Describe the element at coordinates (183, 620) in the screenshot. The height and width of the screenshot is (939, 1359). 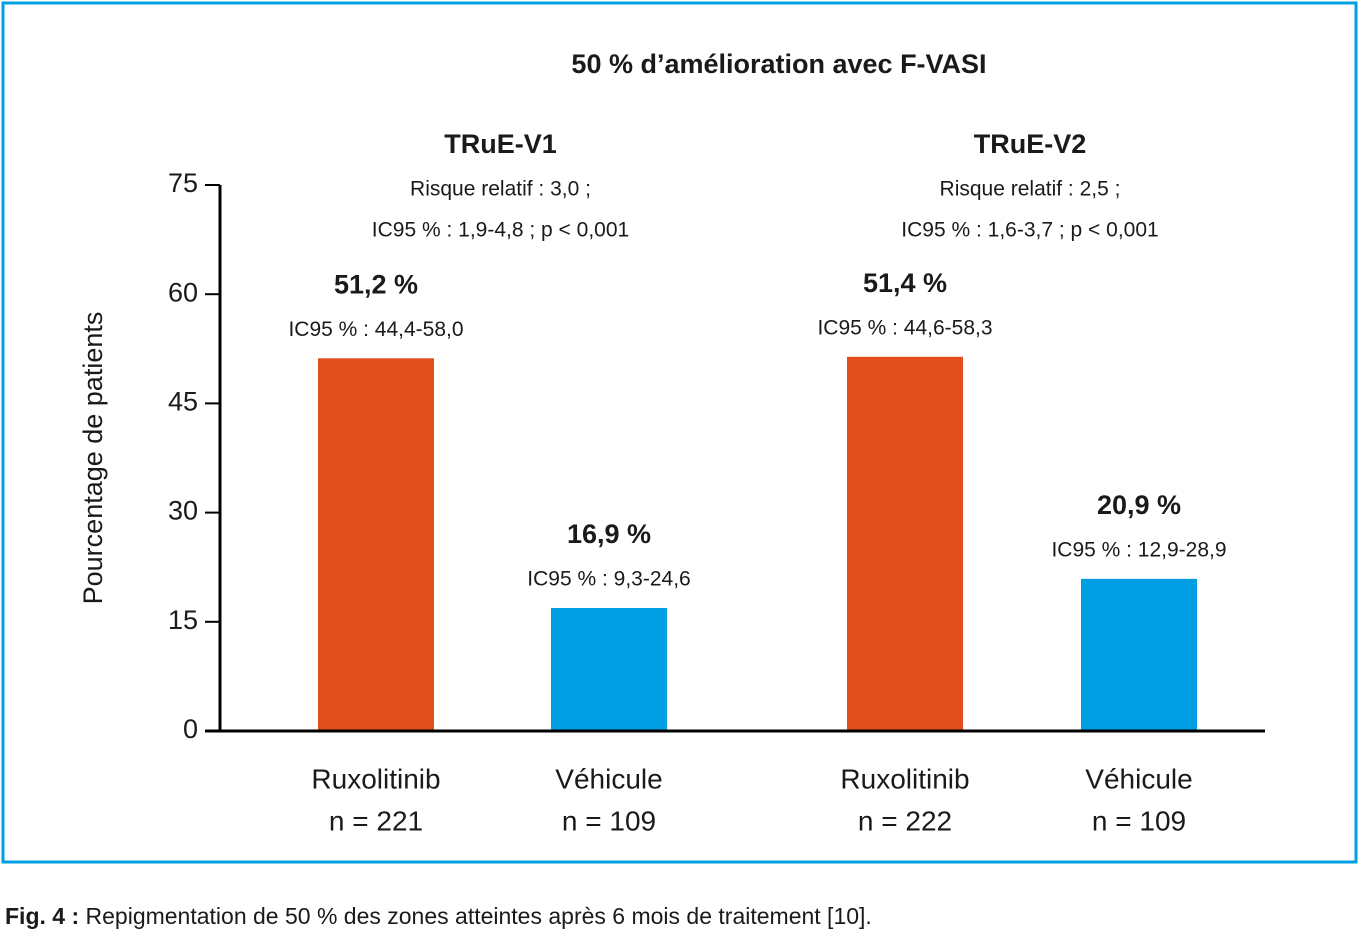
I see `y-tick-label: 15` at that location.